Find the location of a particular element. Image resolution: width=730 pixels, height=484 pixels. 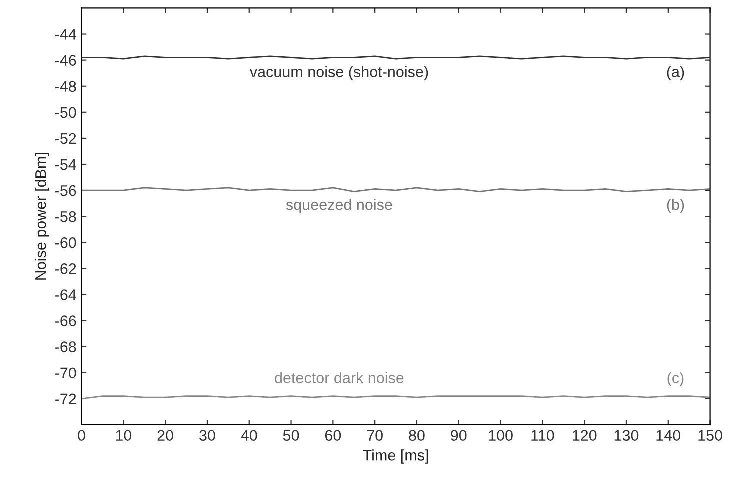

x-tick-label: 60 is located at coordinates (333, 436).